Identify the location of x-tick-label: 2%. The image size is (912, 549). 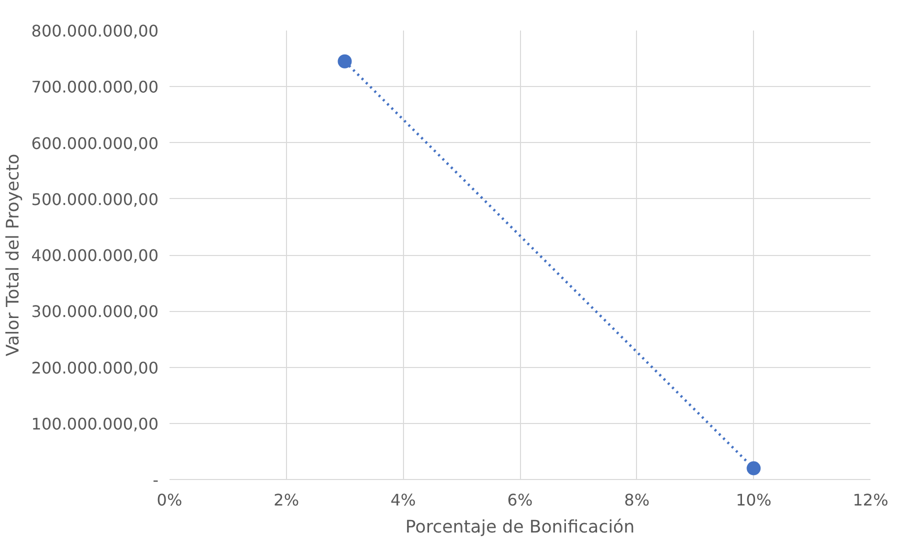
(287, 500).